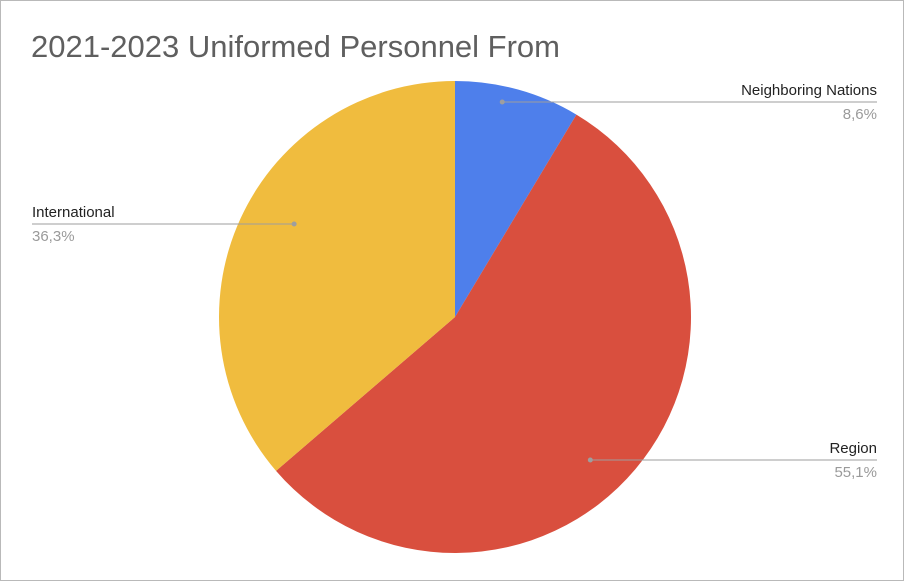 Image resolution: width=904 pixels, height=582 pixels. What do you see at coordinates (294, 224) in the screenshot?
I see `leader-dot-international` at bounding box center [294, 224].